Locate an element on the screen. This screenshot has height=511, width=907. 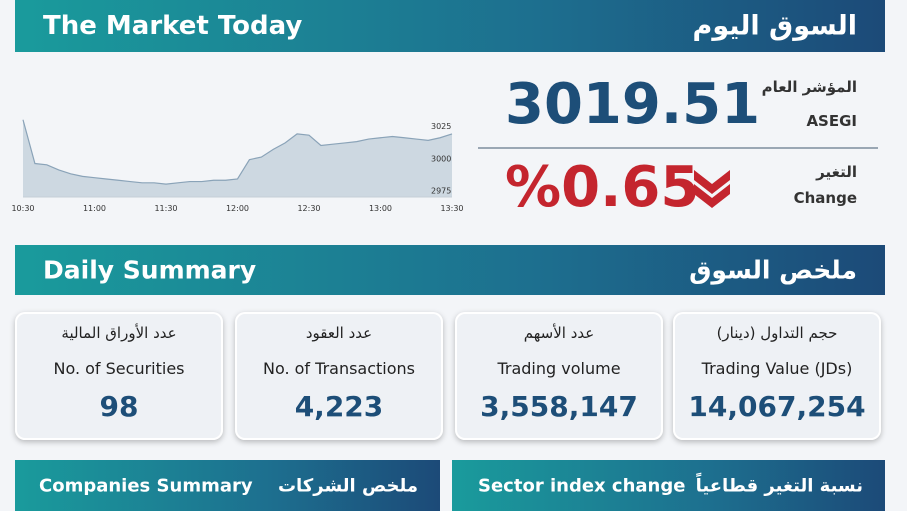
y-tick-label: 2975 is located at coordinates (441, 191).